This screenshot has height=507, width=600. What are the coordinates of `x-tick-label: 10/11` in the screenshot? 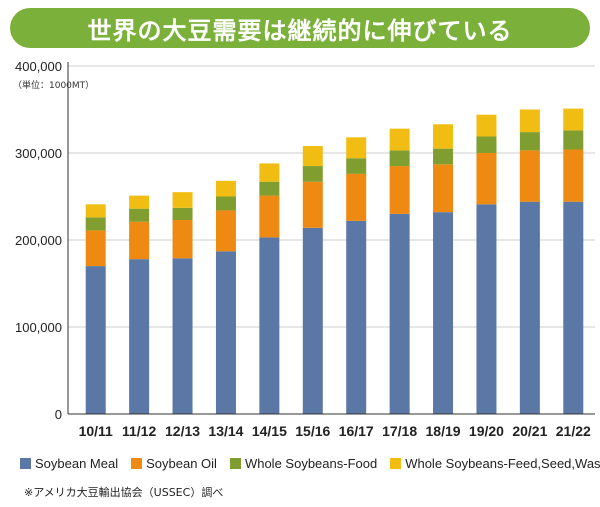 It's located at (96, 431).